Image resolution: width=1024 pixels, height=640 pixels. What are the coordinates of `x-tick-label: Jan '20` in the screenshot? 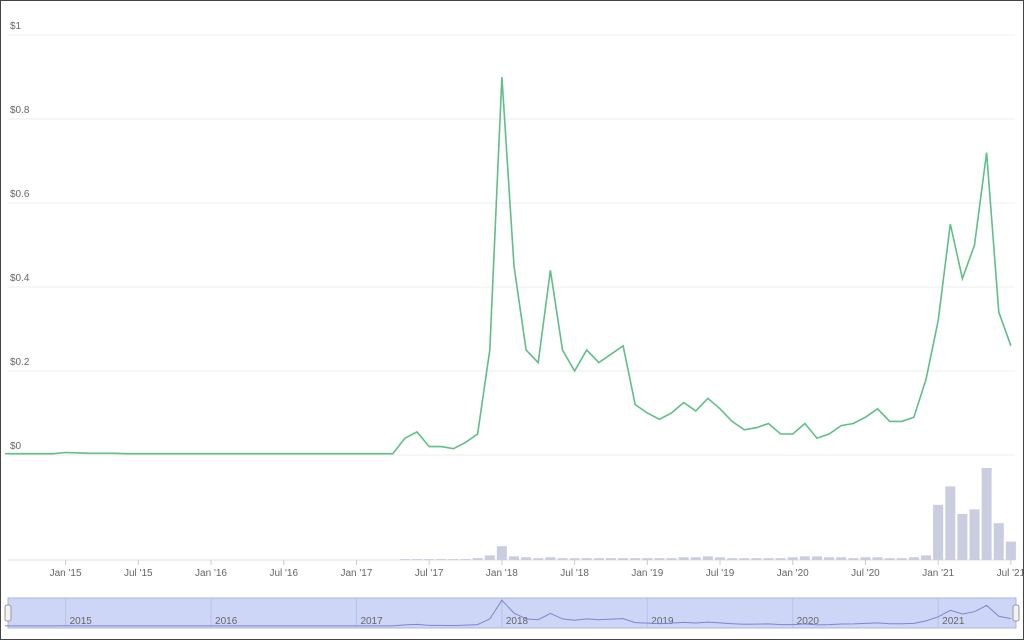 It's located at (793, 573).